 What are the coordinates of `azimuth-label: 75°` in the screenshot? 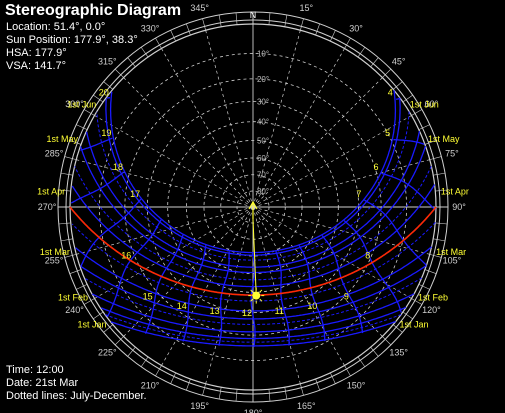 It's located at (452, 154).